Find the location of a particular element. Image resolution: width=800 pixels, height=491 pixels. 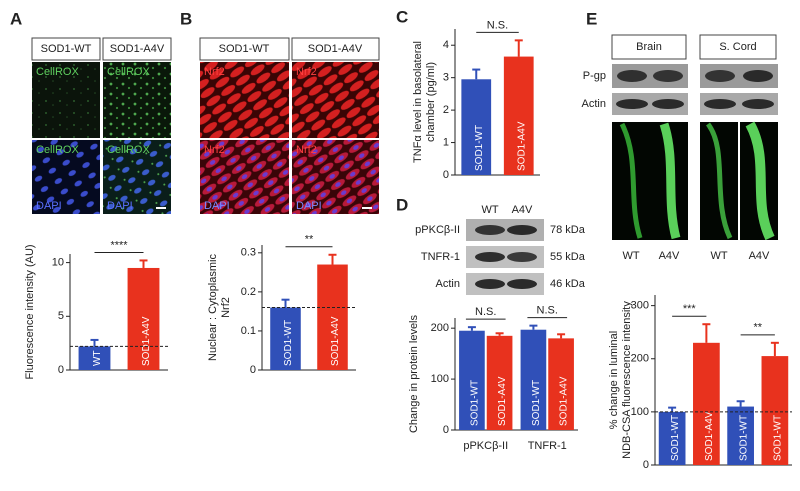

x-tick-label: pPKCβ-II is located at coordinates (485, 446).